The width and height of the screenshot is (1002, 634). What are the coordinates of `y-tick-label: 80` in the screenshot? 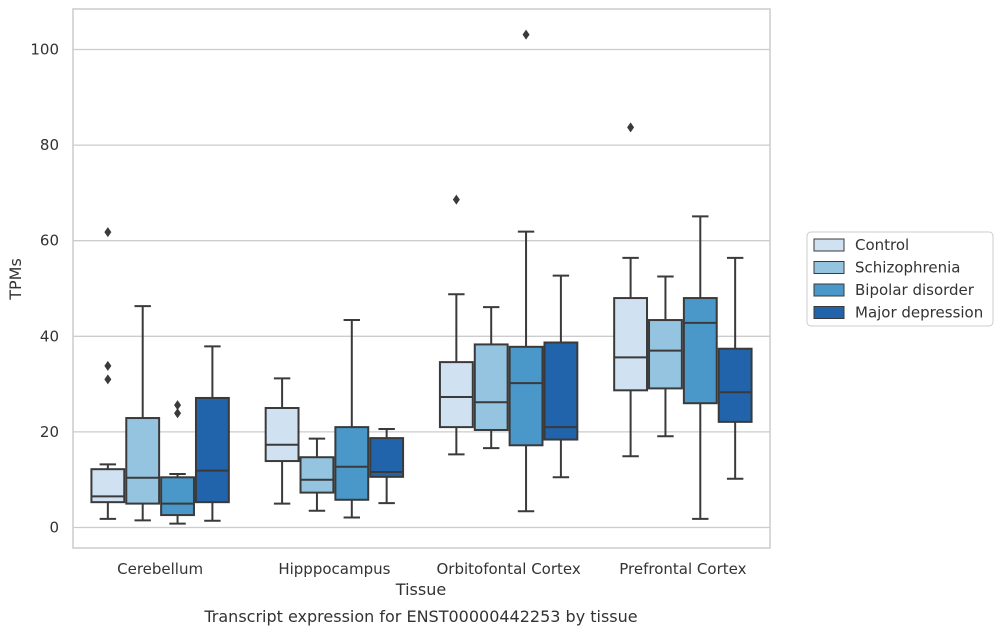 It's located at (49, 145).